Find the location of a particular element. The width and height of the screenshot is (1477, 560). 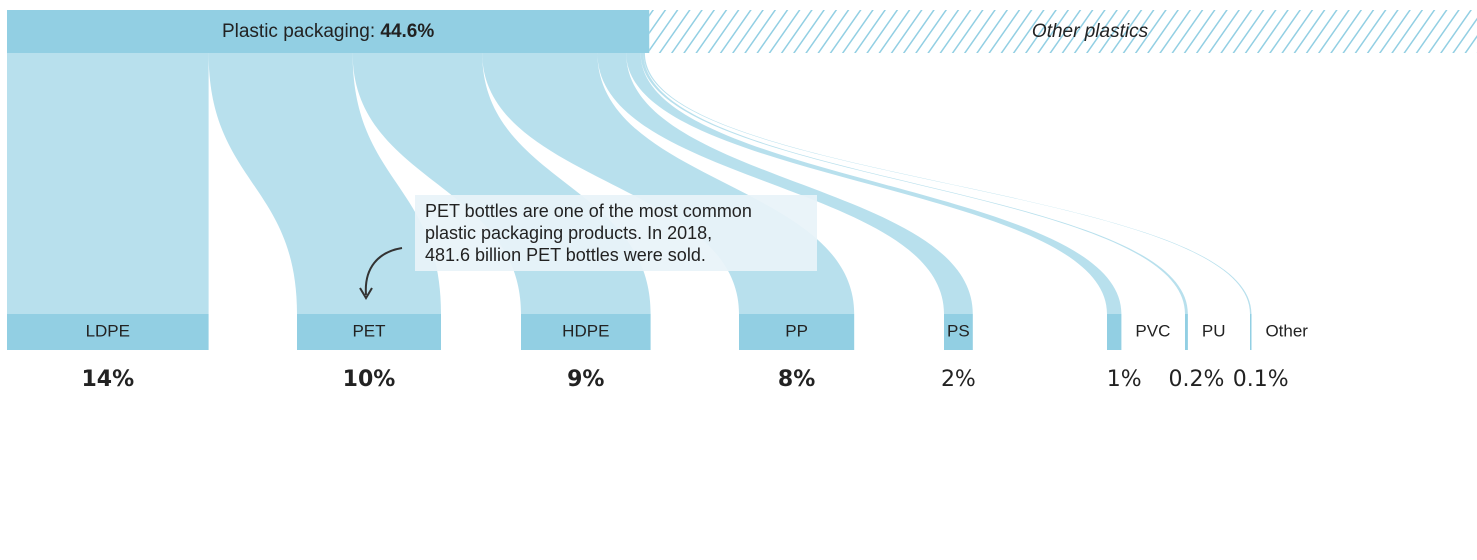

other-bar is located at coordinates (1063, 31).